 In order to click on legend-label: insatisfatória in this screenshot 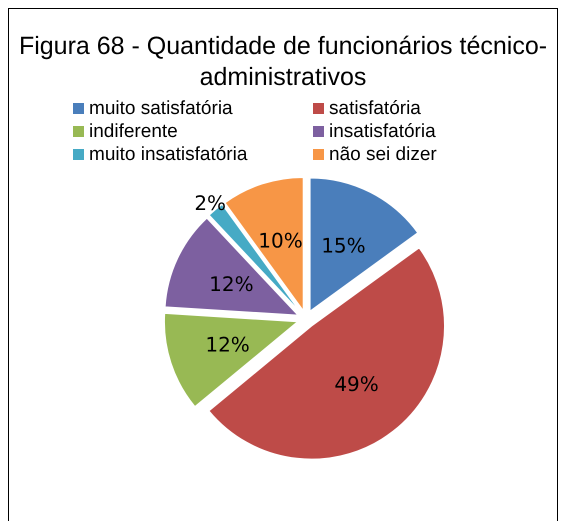, I will do `click(382, 131)`.